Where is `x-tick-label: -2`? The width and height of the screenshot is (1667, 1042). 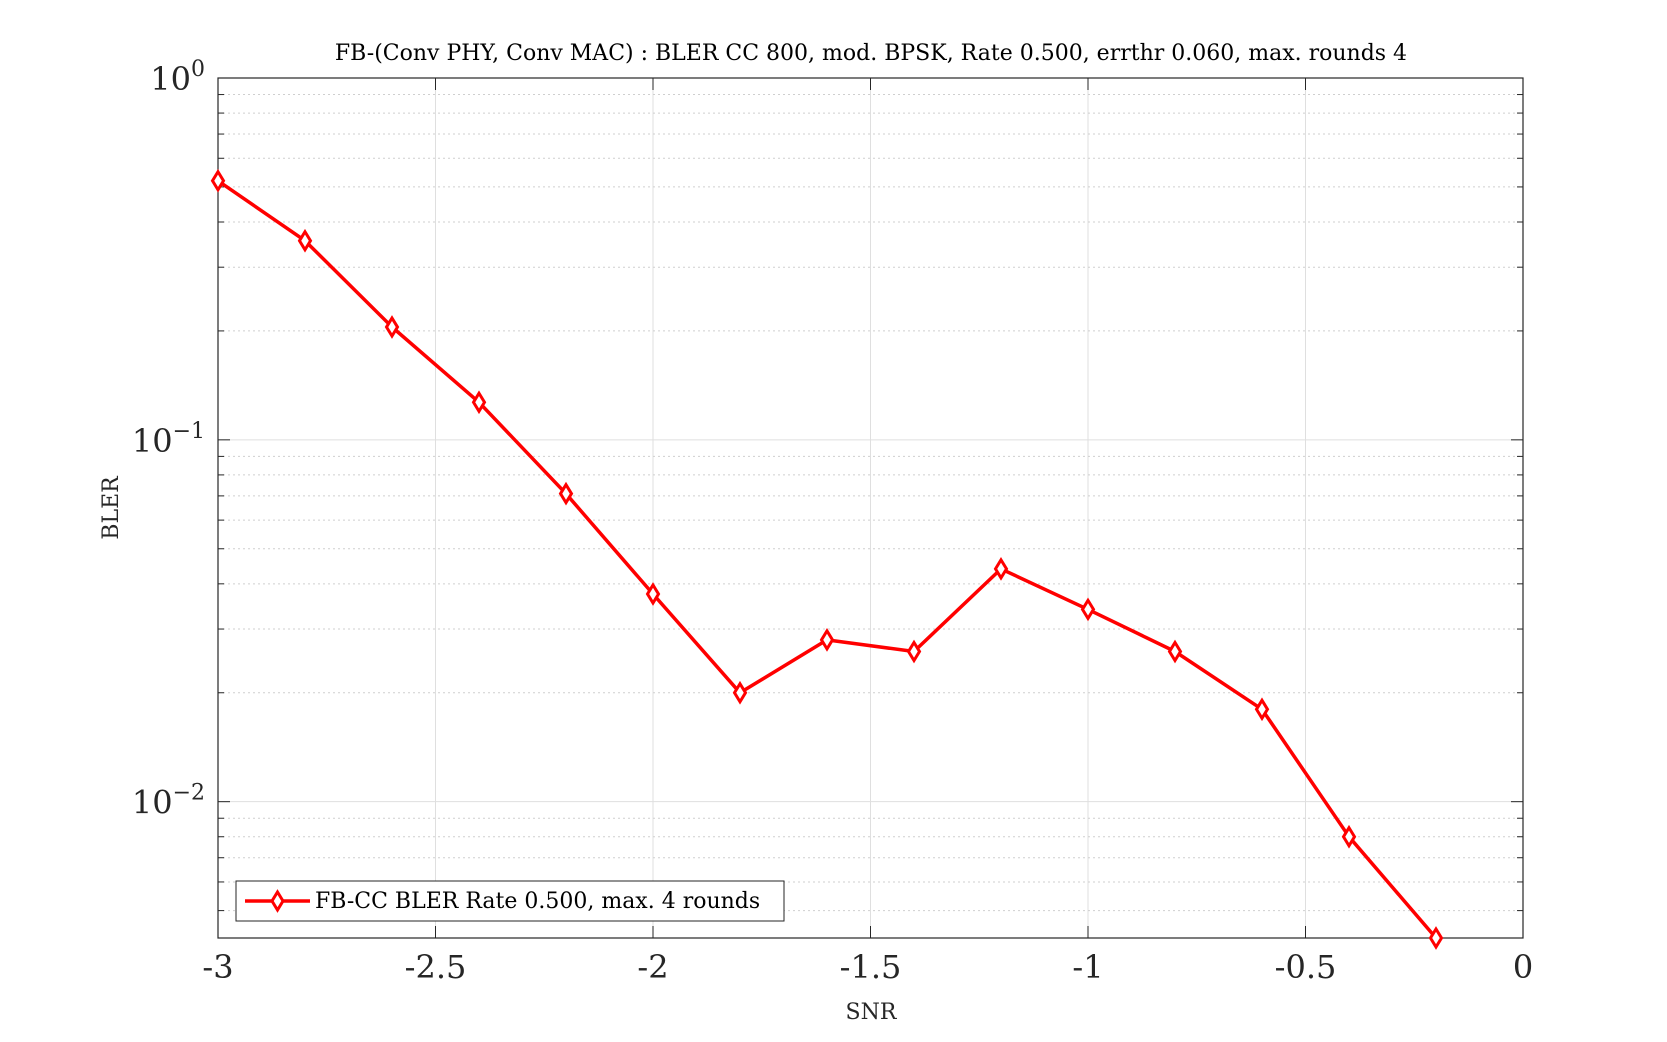
x-tick-label: -2 is located at coordinates (652, 967).